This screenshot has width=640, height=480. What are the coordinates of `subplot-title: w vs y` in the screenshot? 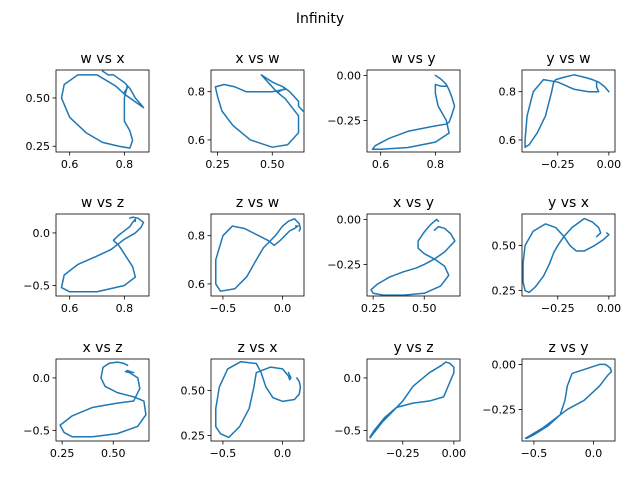 It's located at (413, 59).